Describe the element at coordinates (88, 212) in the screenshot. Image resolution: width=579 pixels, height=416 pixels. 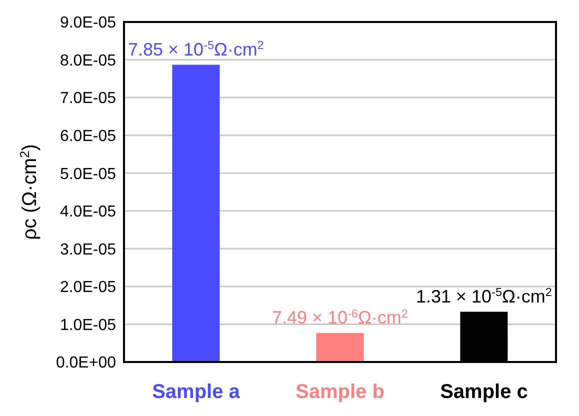
I see `y-tick-label: 4.0E-05` at that location.